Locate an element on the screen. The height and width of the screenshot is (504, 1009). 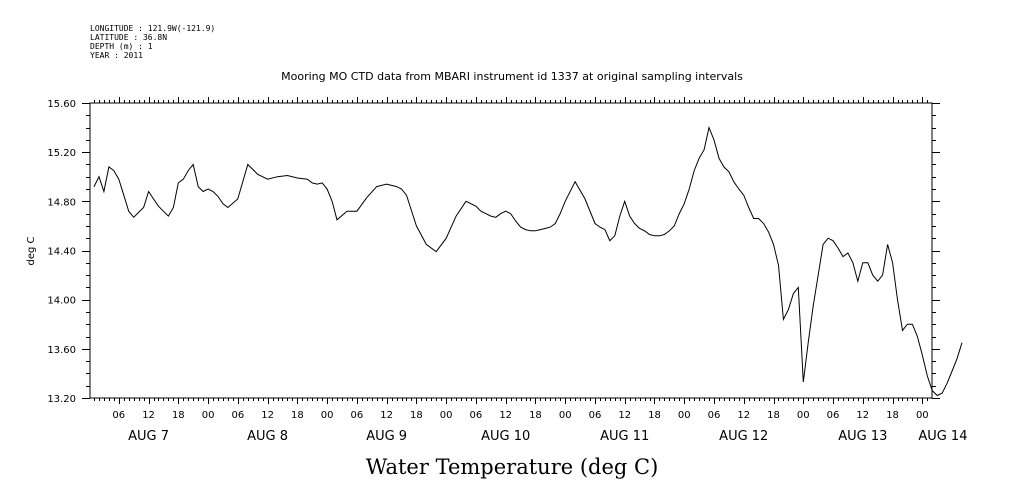
date-label: AUG 13 is located at coordinates (862, 436).